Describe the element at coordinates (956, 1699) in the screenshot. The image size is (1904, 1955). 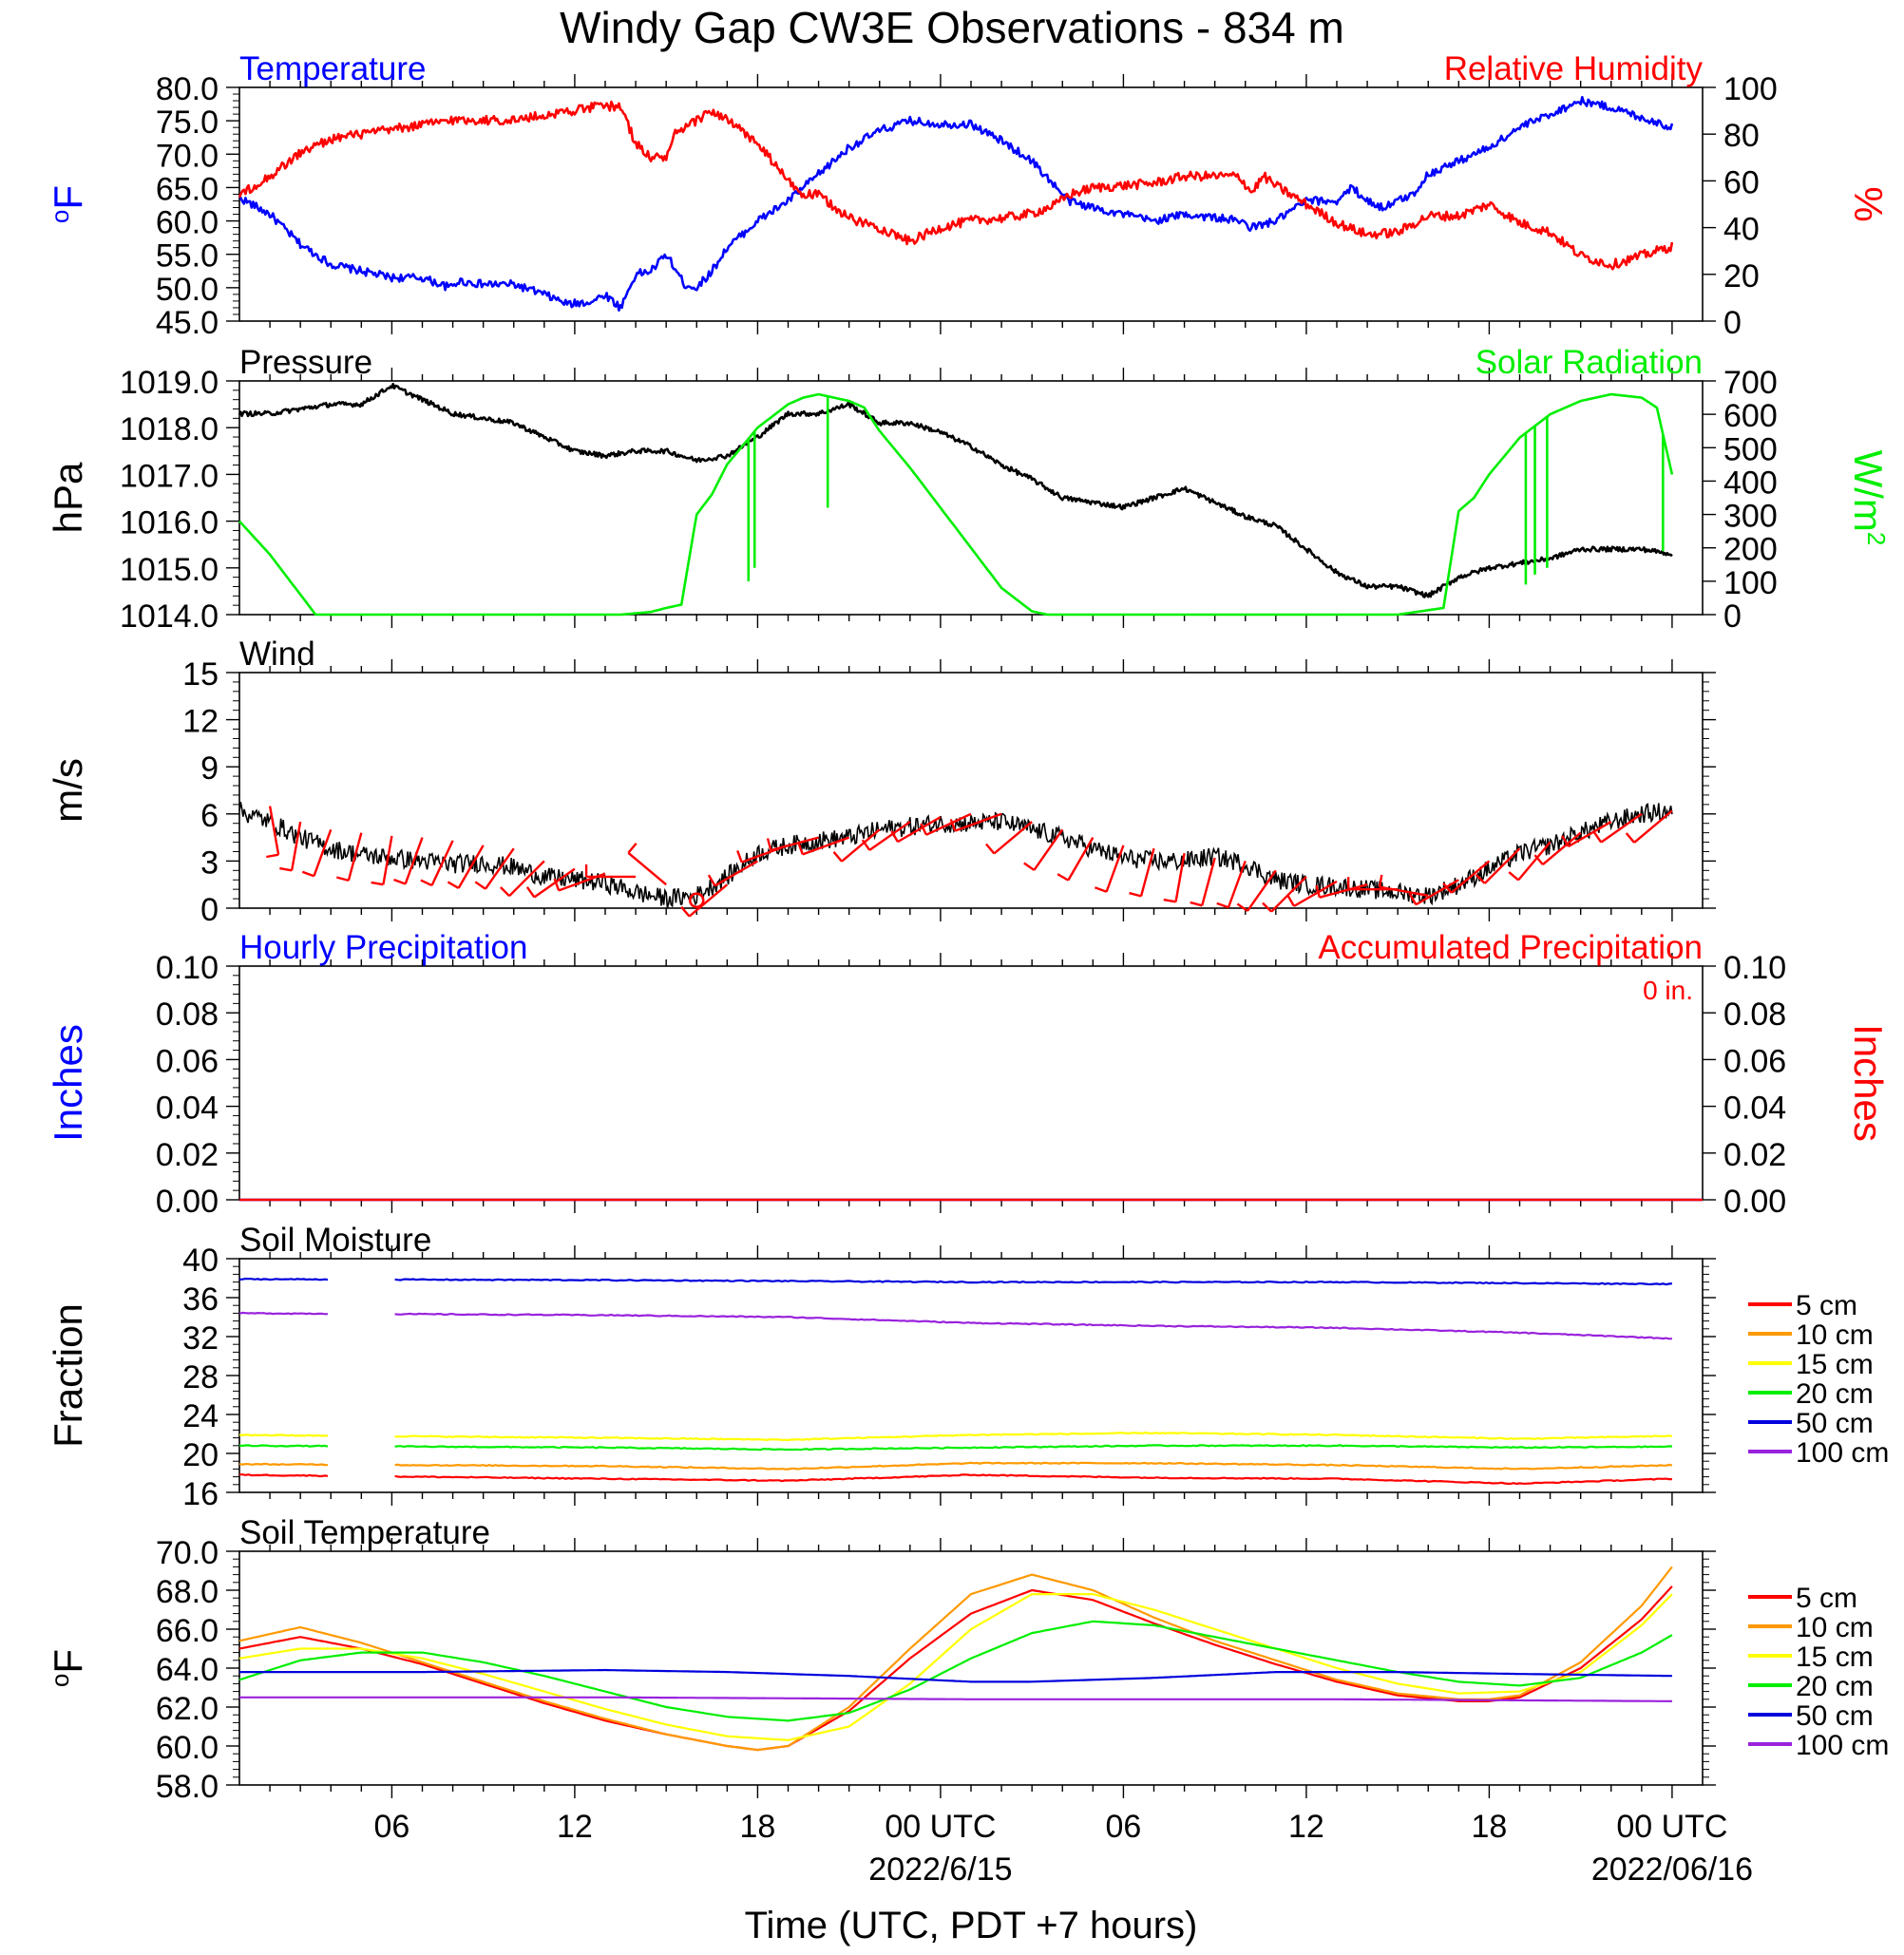
I see `series-soil_temp-100cm` at that location.